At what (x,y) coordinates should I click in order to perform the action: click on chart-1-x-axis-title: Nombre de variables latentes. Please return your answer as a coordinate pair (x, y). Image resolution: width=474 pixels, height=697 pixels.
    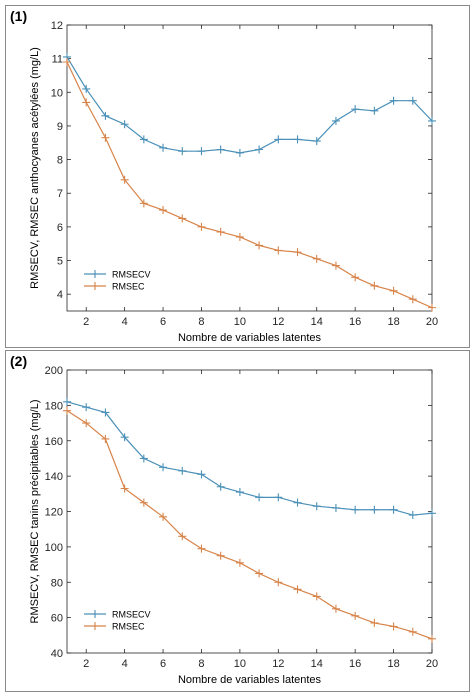
    Looking at the image, I should click on (250, 338).